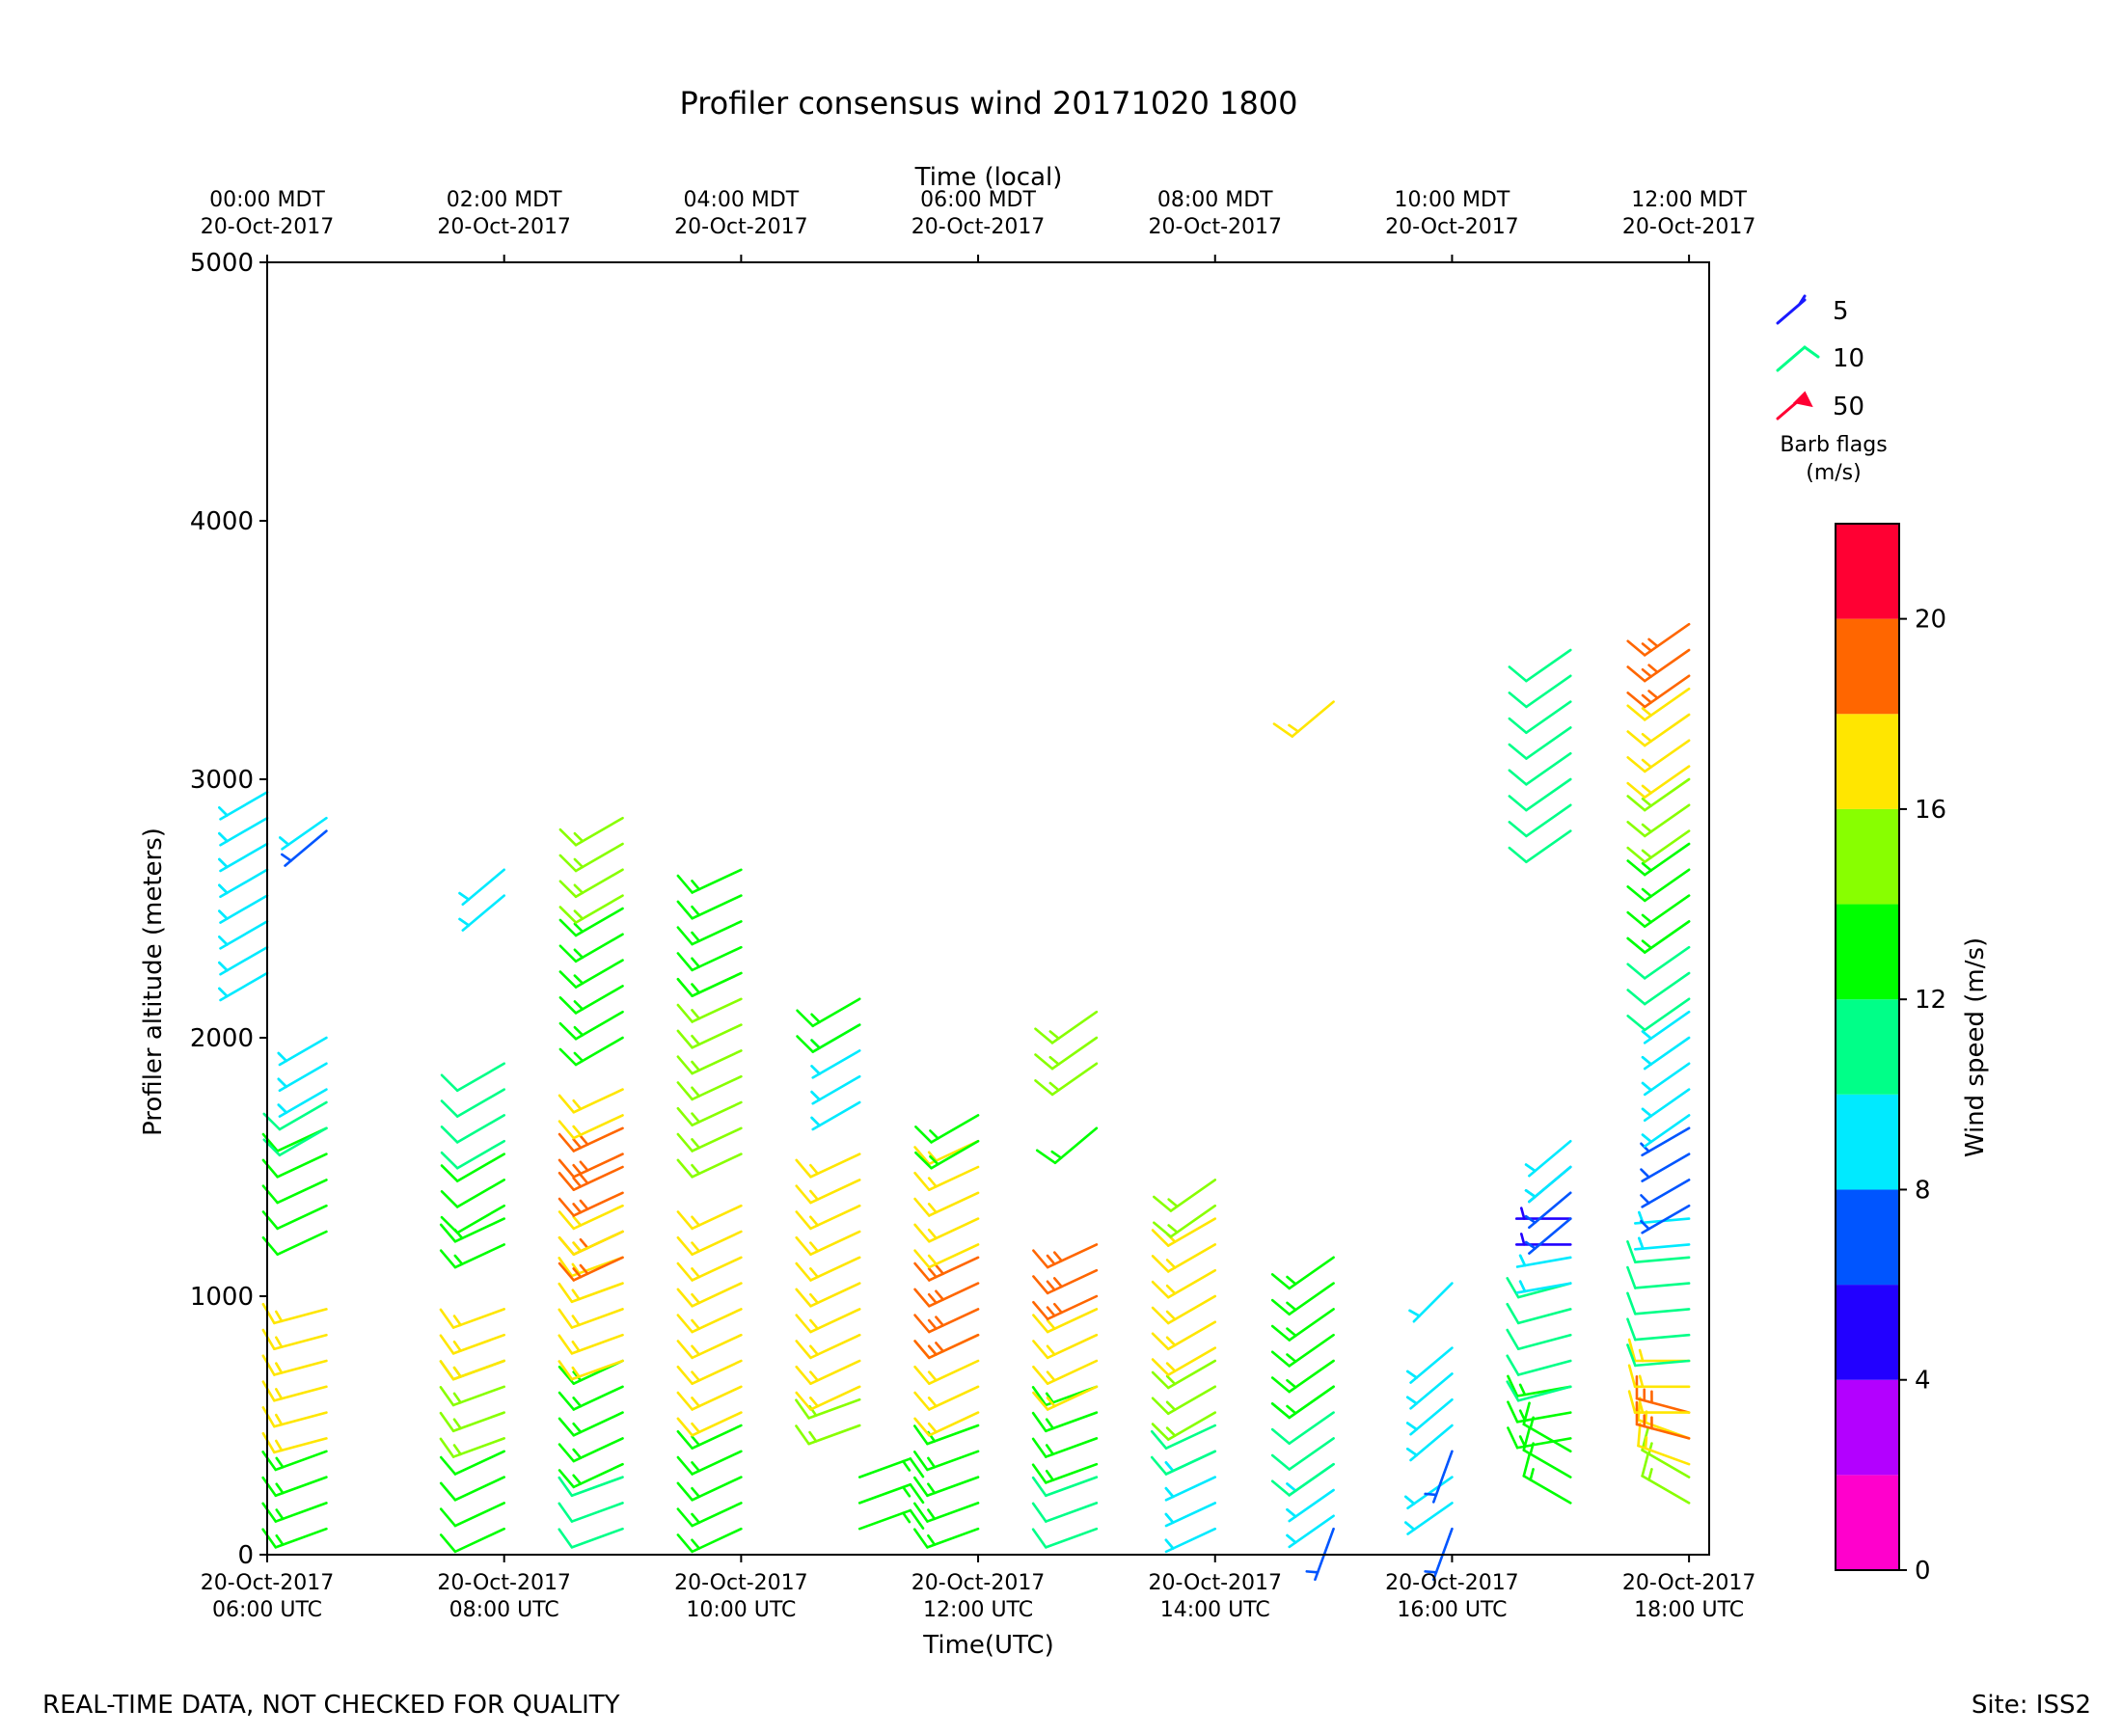 This screenshot has width=2122, height=1736. Describe the element at coordinates (1923, 1571) in the screenshot. I see `colorbar-tick-label: 0` at that location.